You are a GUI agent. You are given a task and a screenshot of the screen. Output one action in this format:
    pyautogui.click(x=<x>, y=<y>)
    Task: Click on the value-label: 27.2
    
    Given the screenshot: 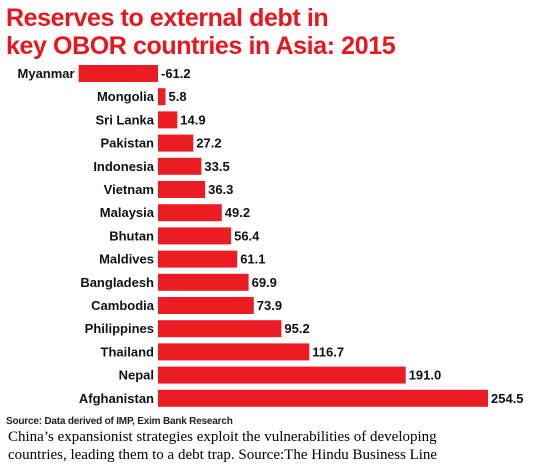 What is the action you would take?
    pyautogui.click(x=208, y=143)
    